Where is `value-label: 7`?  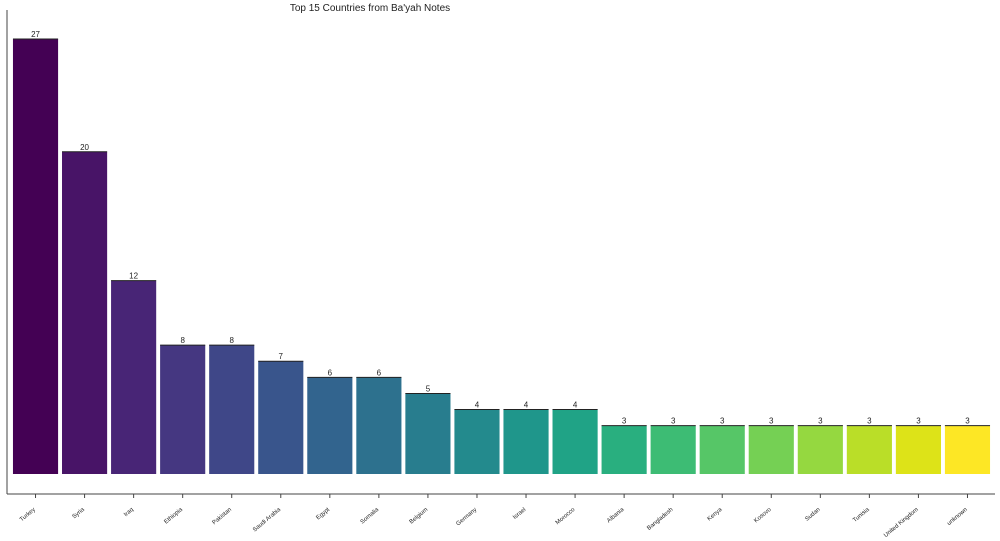 value-label: 7 is located at coordinates (281, 356).